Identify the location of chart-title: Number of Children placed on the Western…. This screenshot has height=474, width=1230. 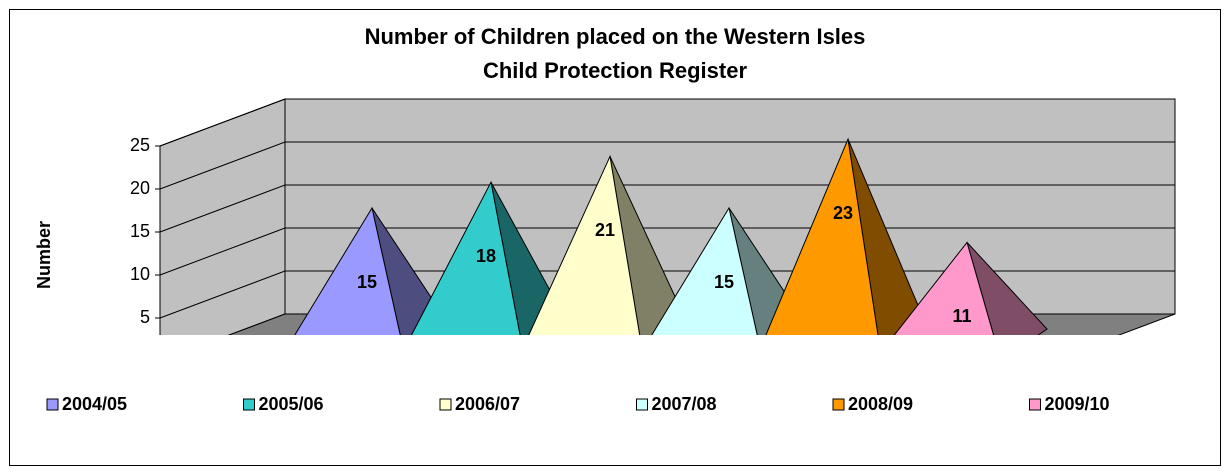
(615, 36).